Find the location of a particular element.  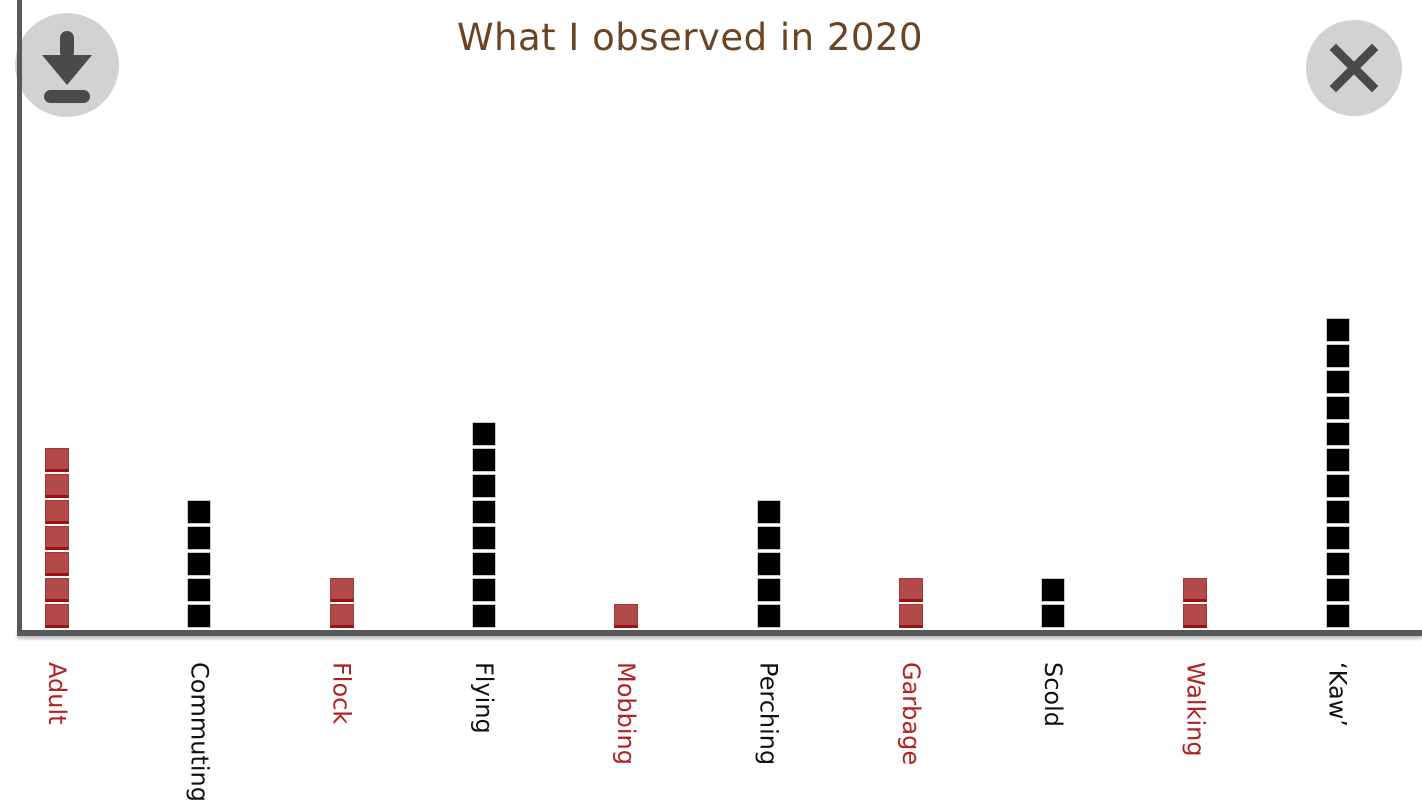

bar-flock is located at coordinates (341, 603).